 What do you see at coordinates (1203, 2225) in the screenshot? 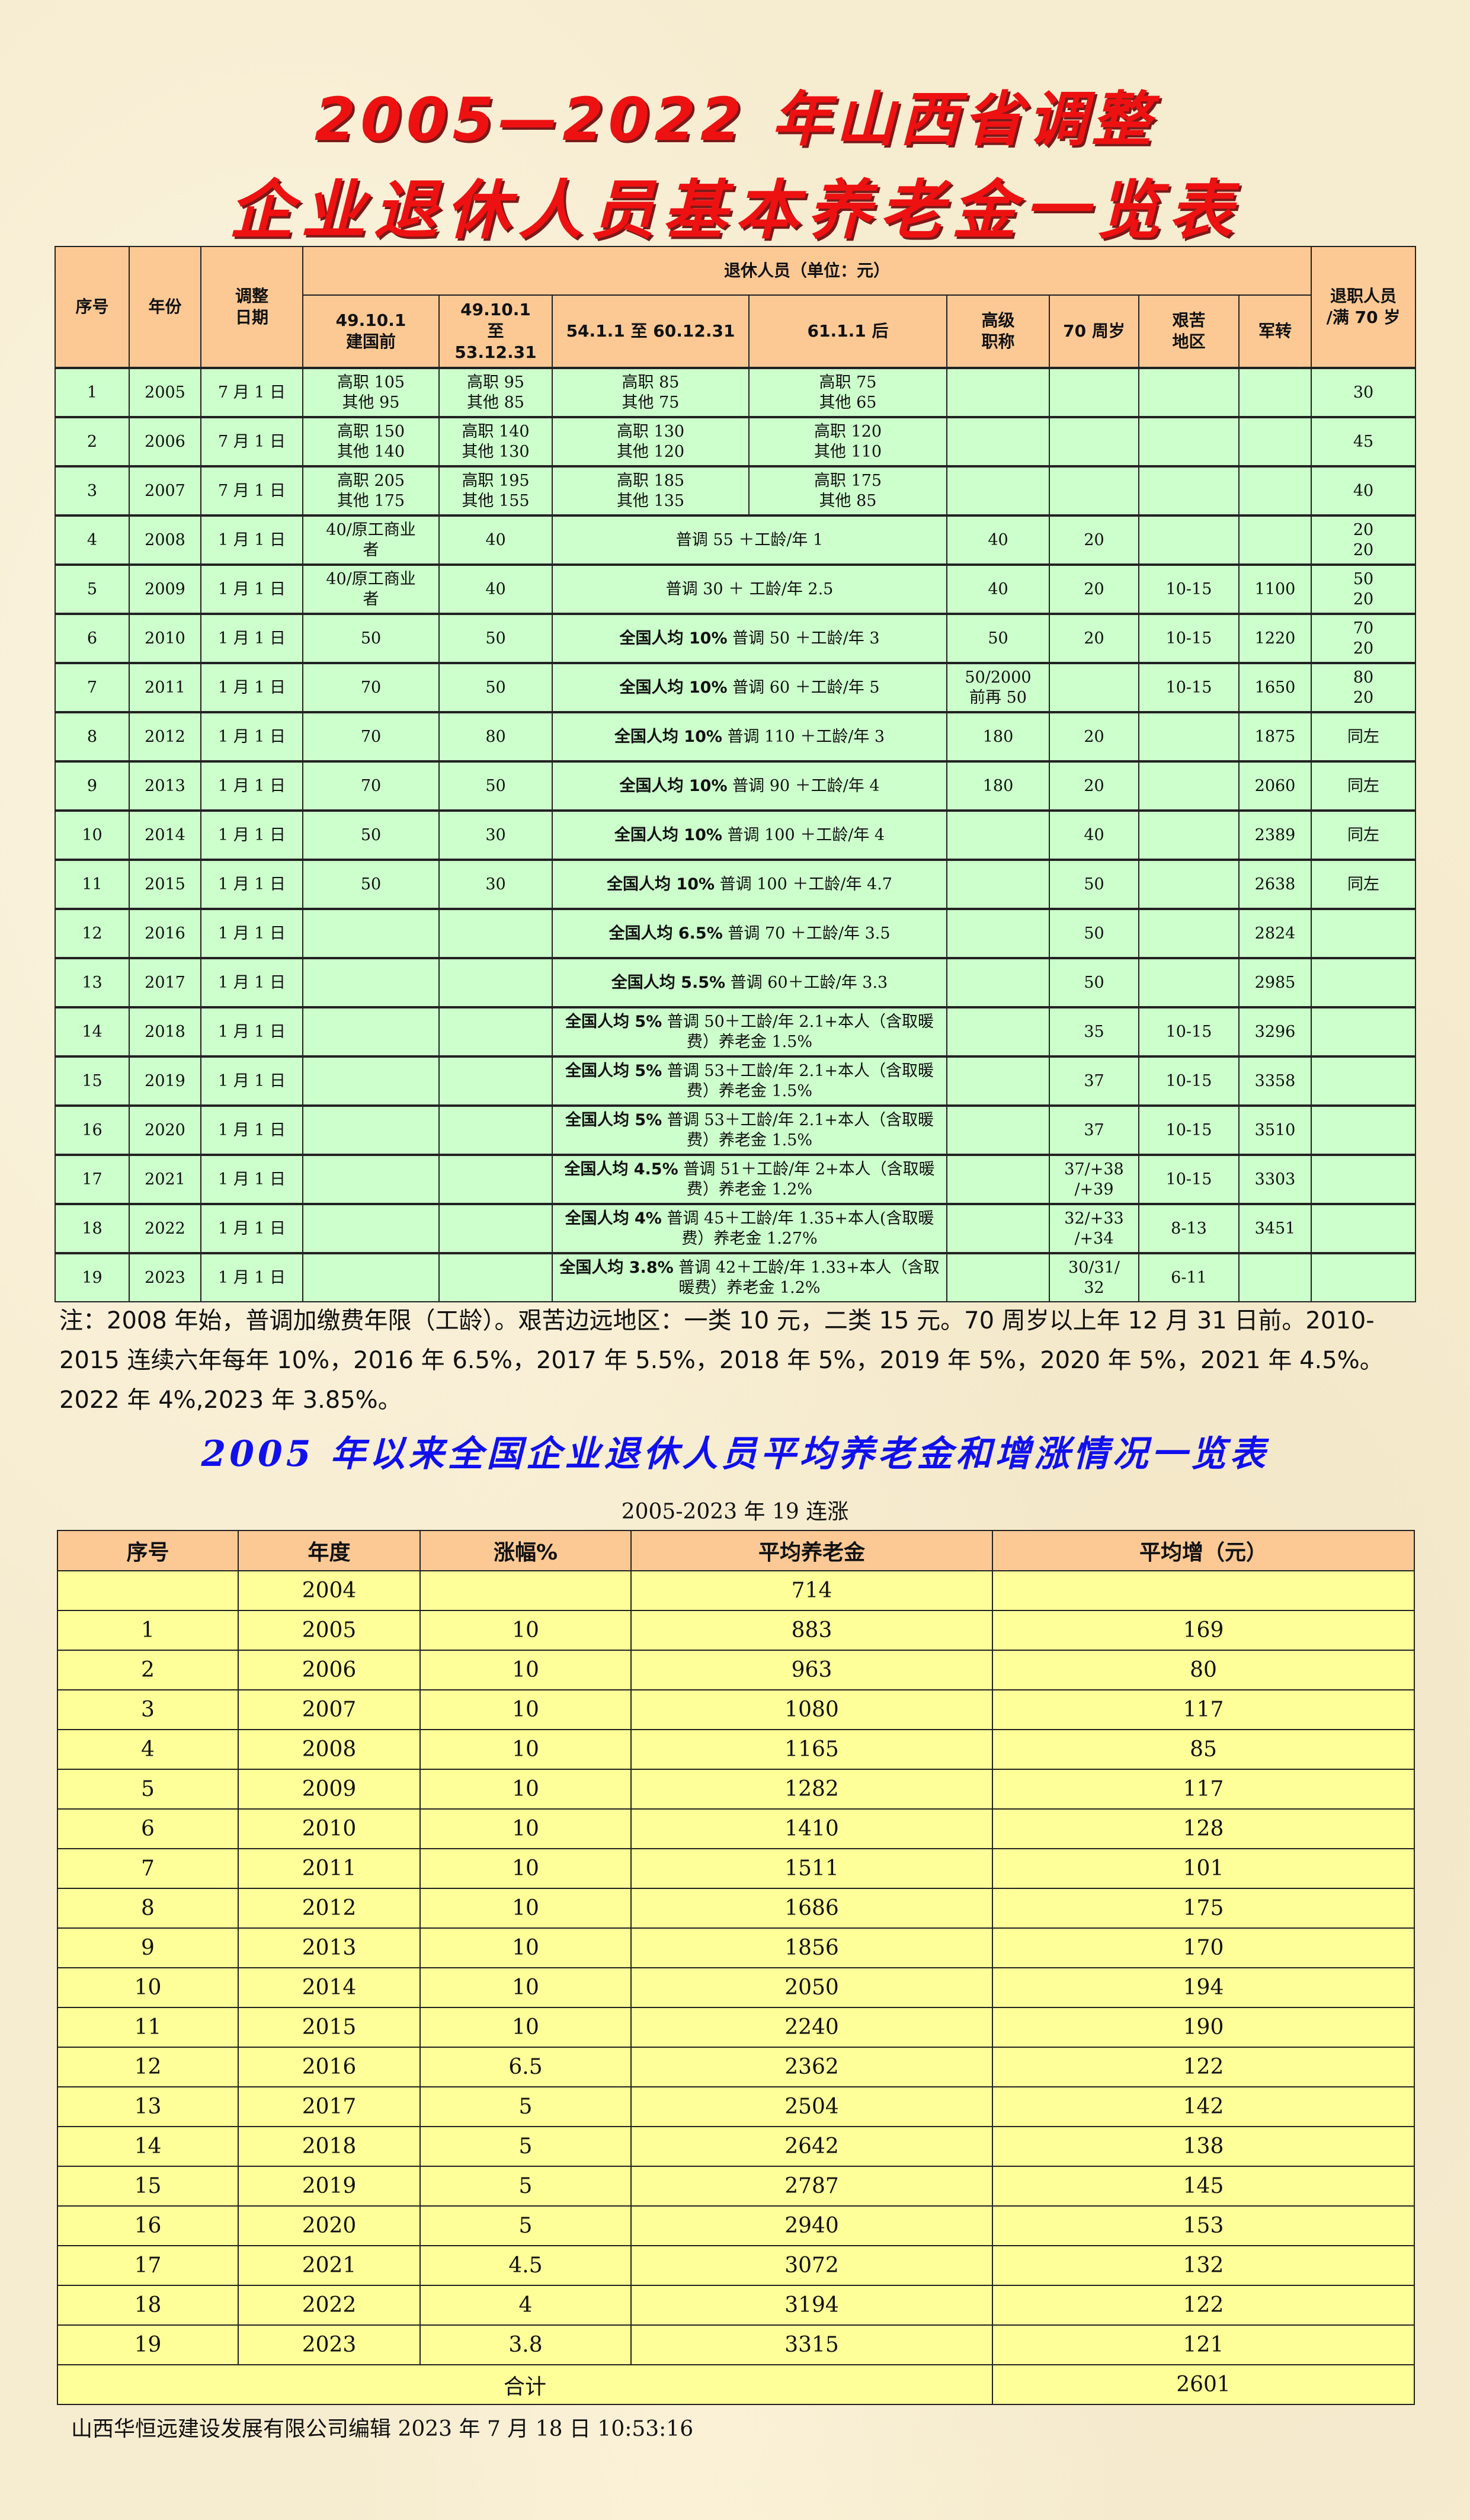
I see `table2-cell: 153` at bounding box center [1203, 2225].